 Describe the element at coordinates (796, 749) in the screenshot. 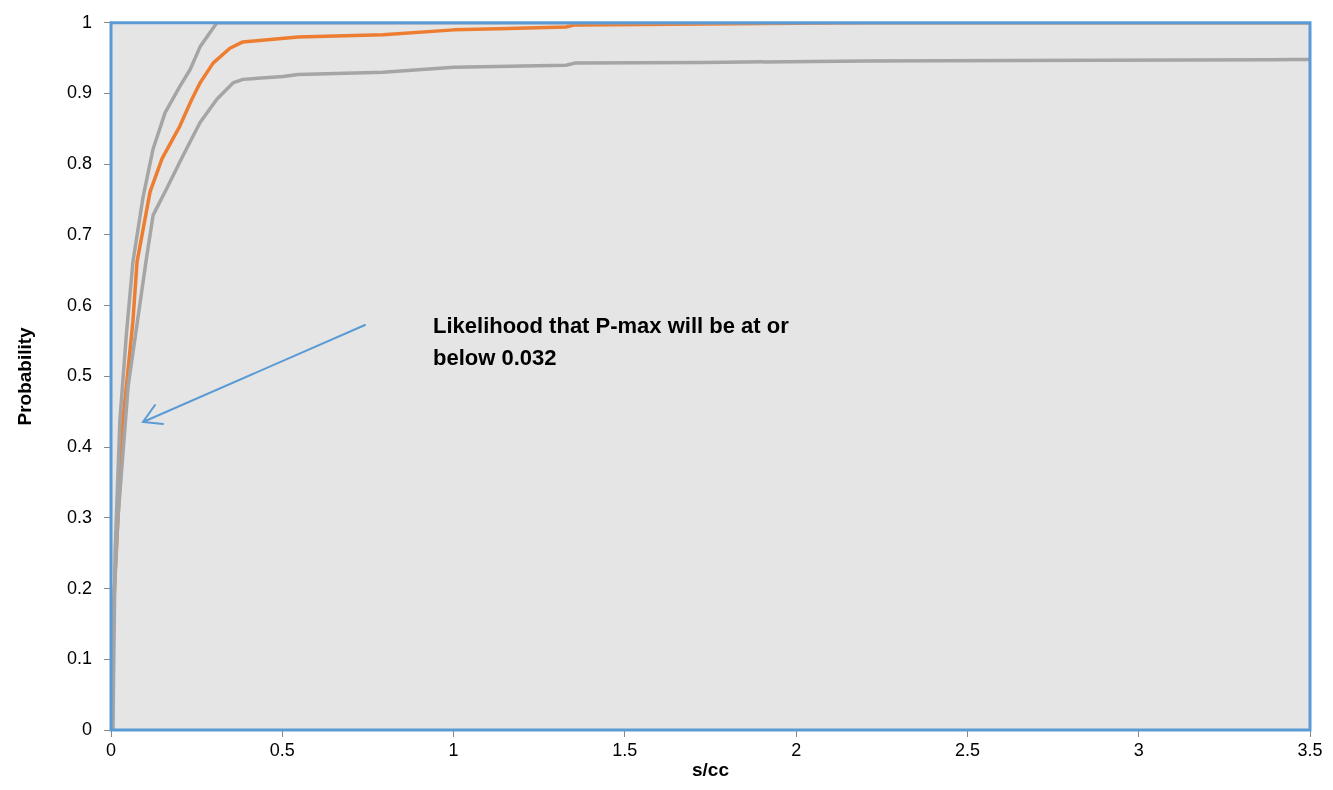

I see `x-tick-label: 2` at that location.